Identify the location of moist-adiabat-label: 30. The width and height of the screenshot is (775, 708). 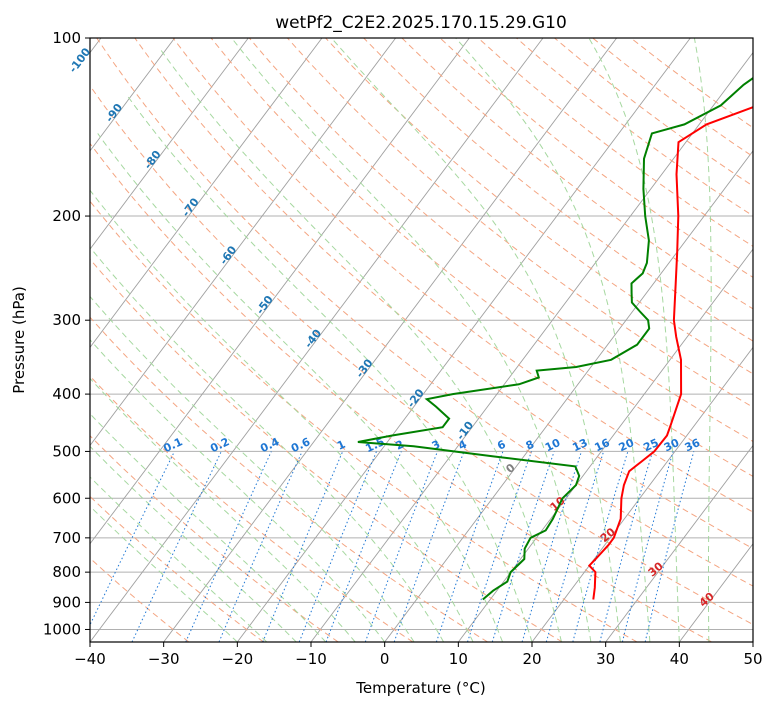
(656, 569).